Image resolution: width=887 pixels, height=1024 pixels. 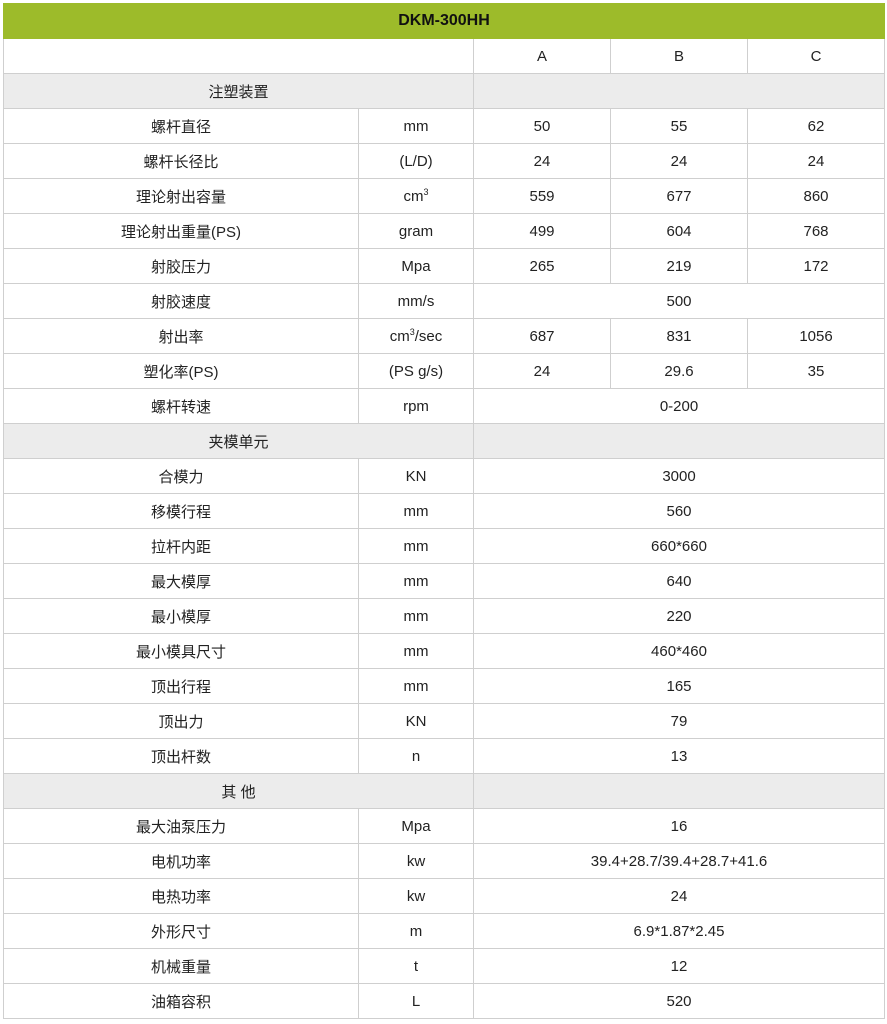 What do you see at coordinates (679, 266) in the screenshot?
I see `spec-value-b: 219` at bounding box center [679, 266].